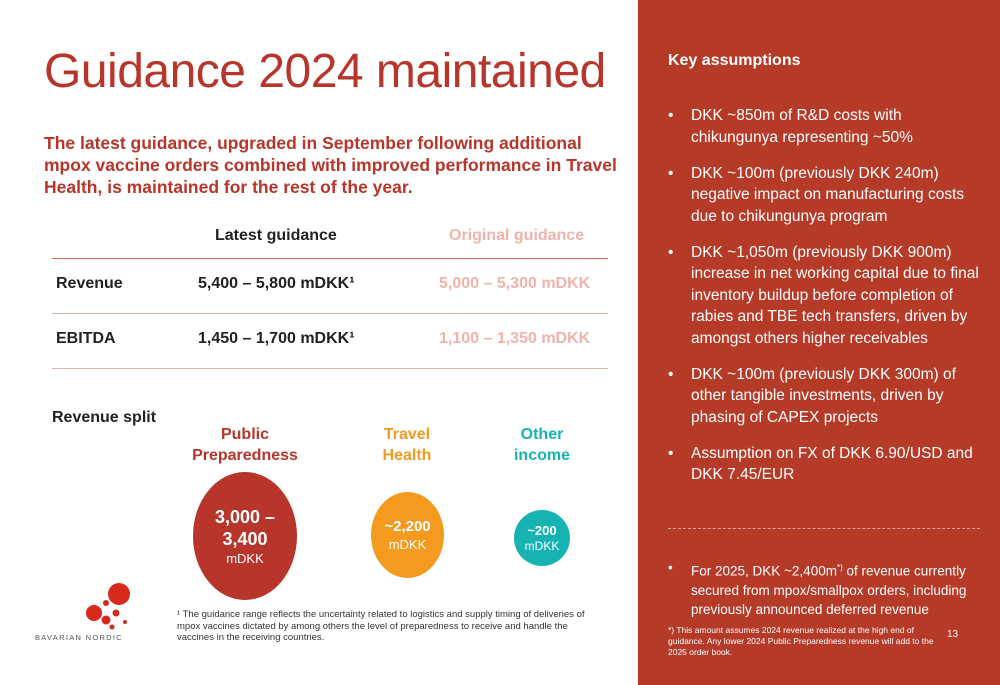  What do you see at coordinates (542, 434) in the screenshot?
I see `segment-name-line: Other` at bounding box center [542, 434].